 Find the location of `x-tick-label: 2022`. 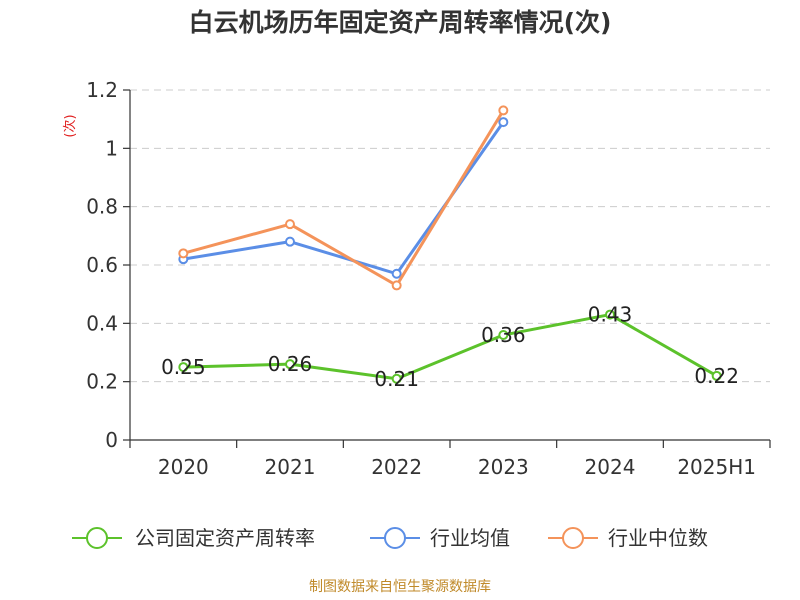

x-tick-label: 2022 is located at coordinates (396, 467).